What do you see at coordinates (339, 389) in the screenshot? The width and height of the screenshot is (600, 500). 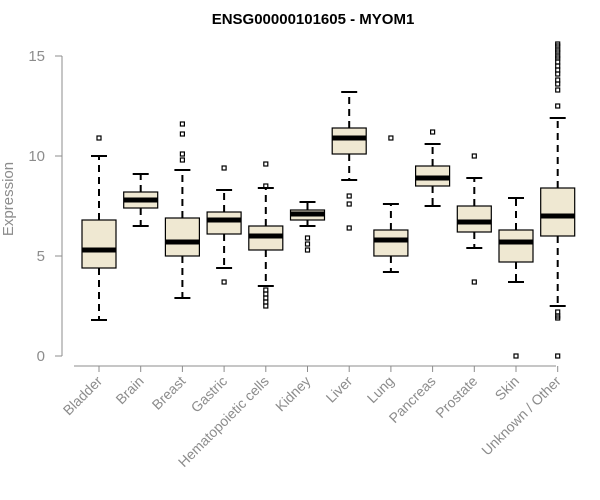 I see `x-tick-label: Liver` at bounding box center [339, 389].